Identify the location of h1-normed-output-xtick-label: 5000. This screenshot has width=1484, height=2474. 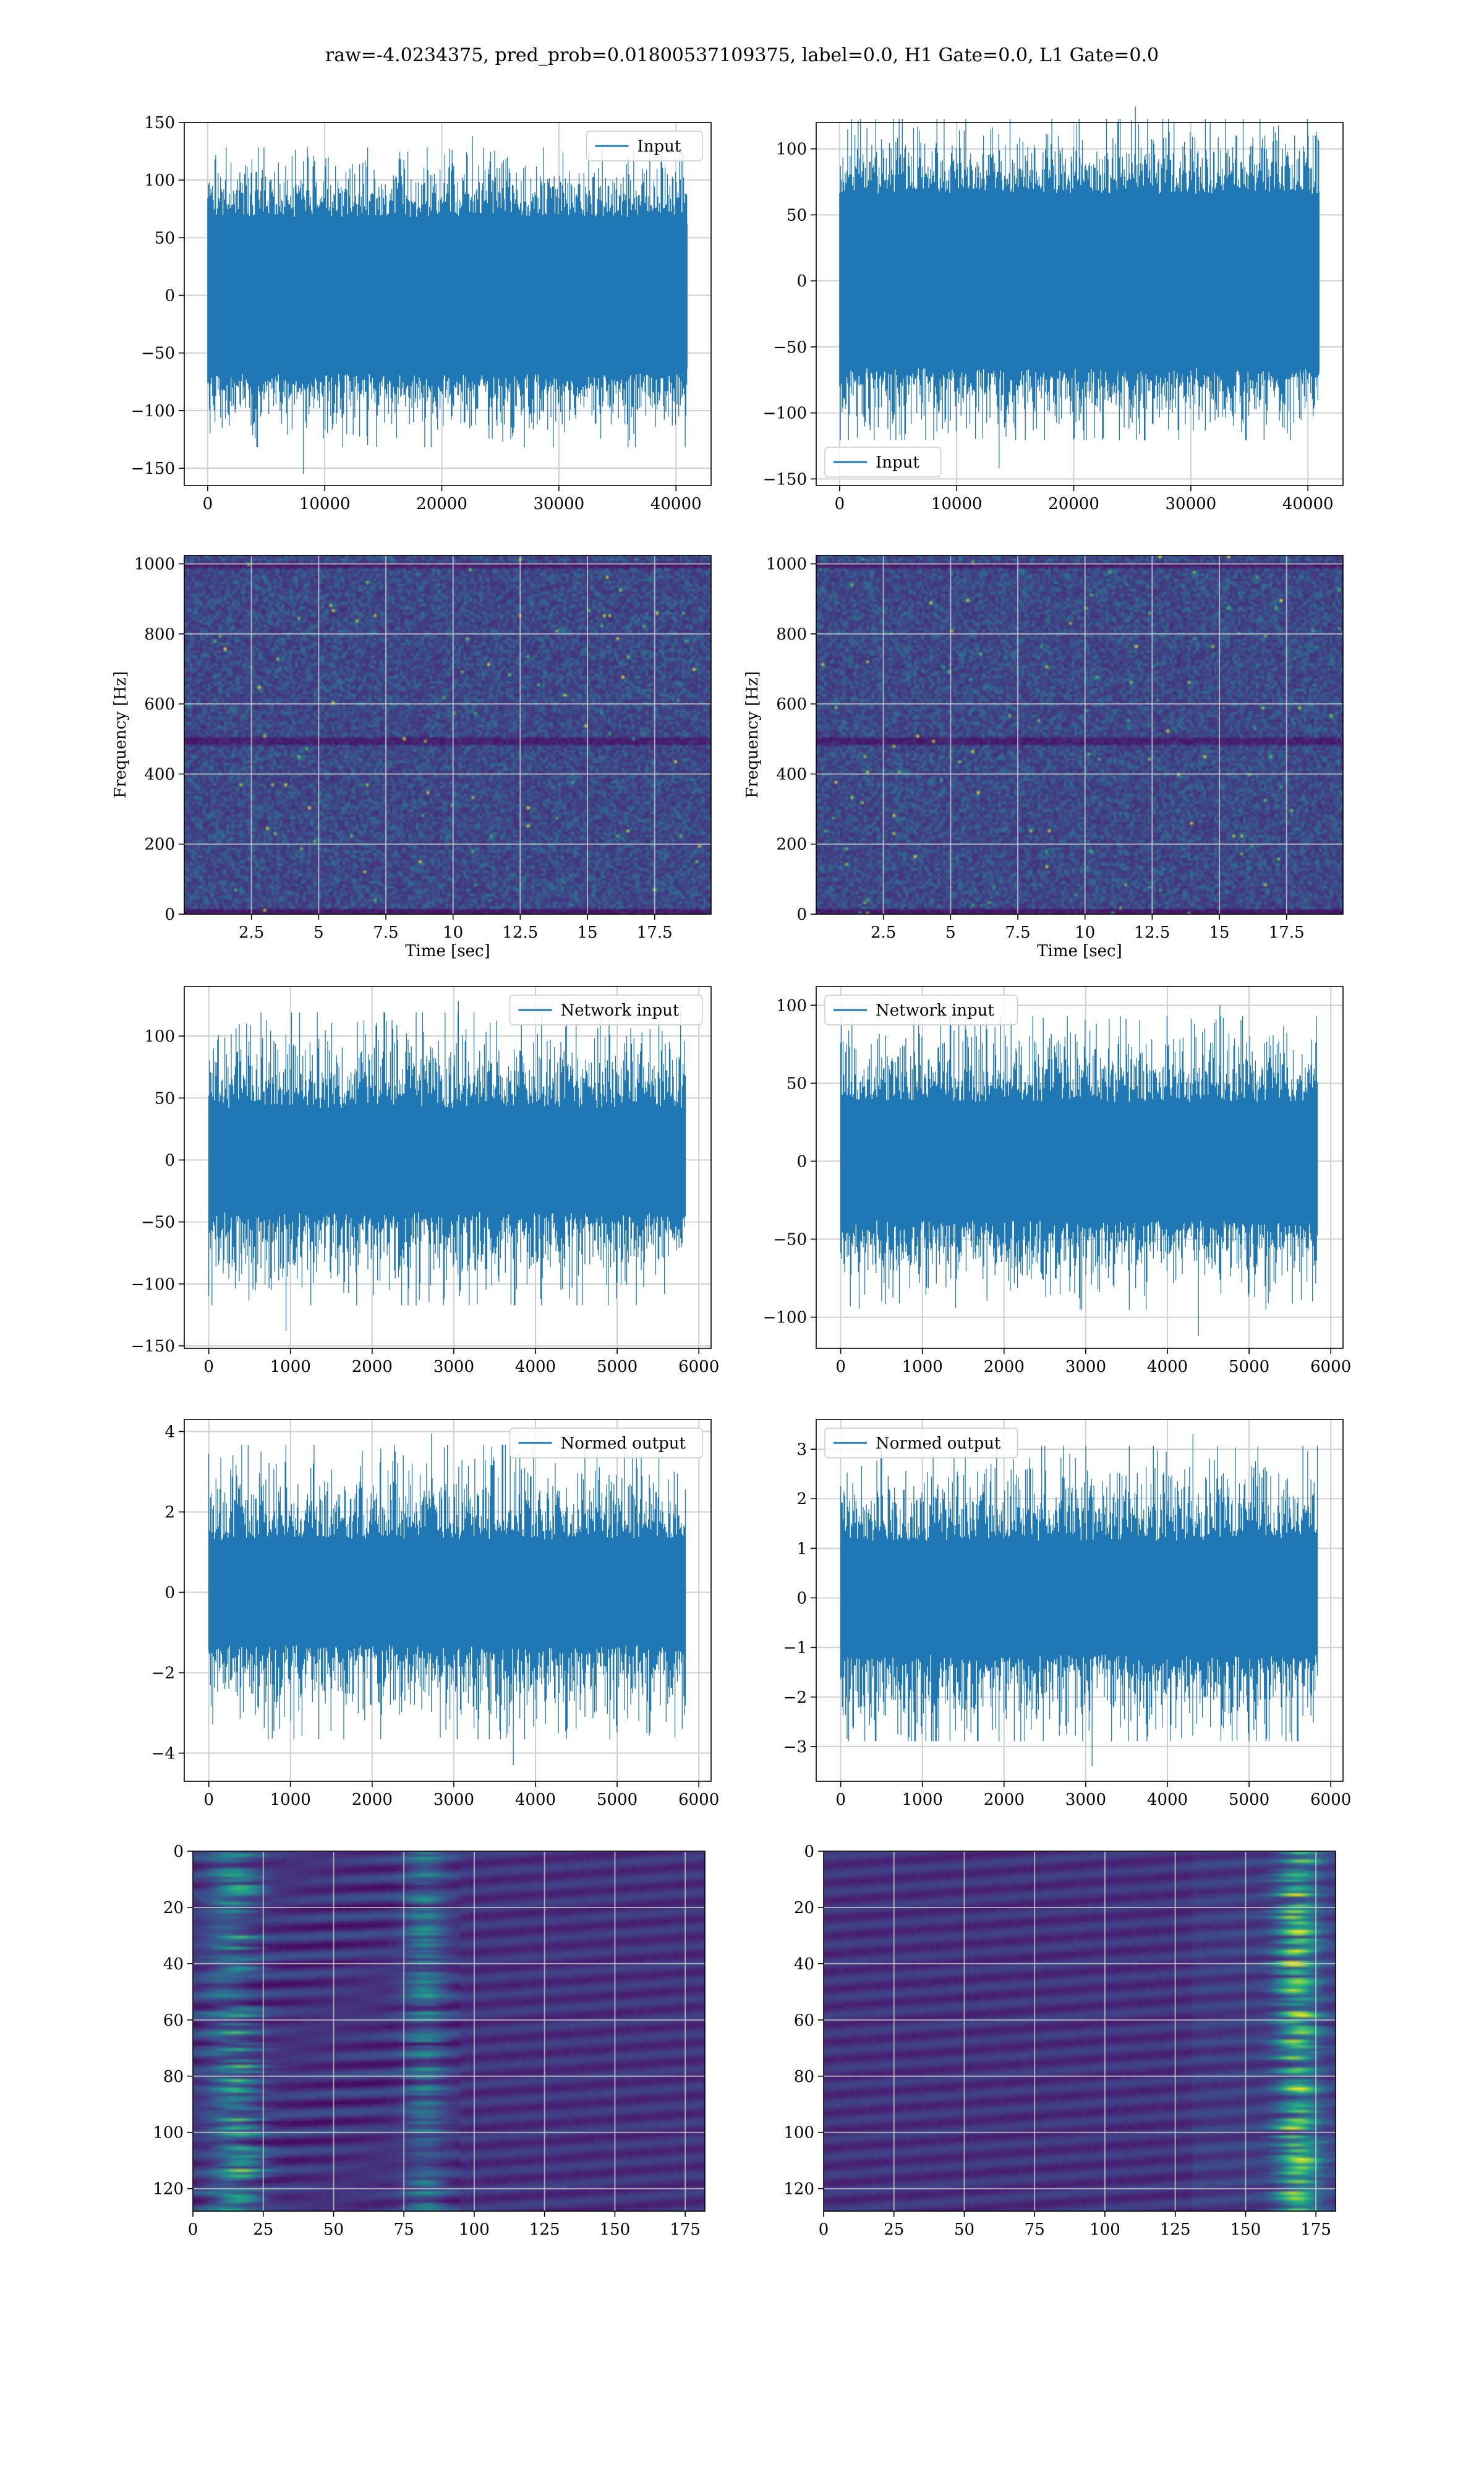
(617, 1800).